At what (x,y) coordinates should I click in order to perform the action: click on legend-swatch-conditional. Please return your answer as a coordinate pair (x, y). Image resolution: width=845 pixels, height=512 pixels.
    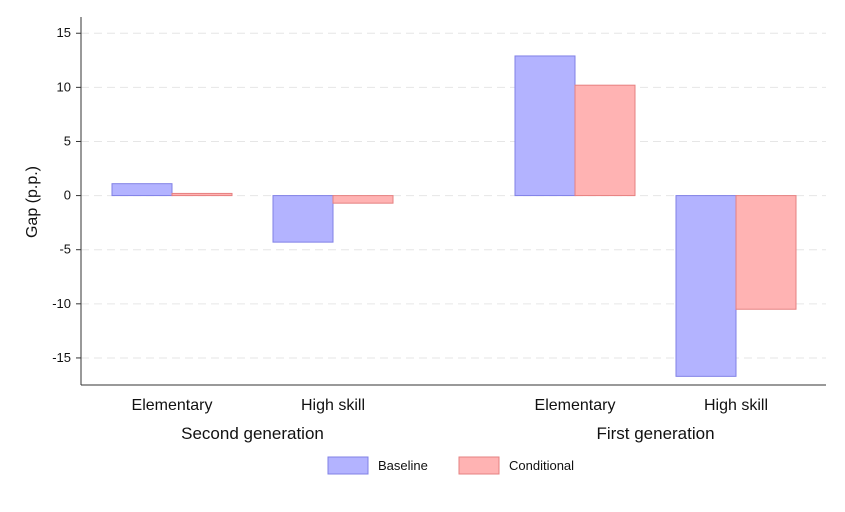
    Looking at the image, I should click on (479, 465).